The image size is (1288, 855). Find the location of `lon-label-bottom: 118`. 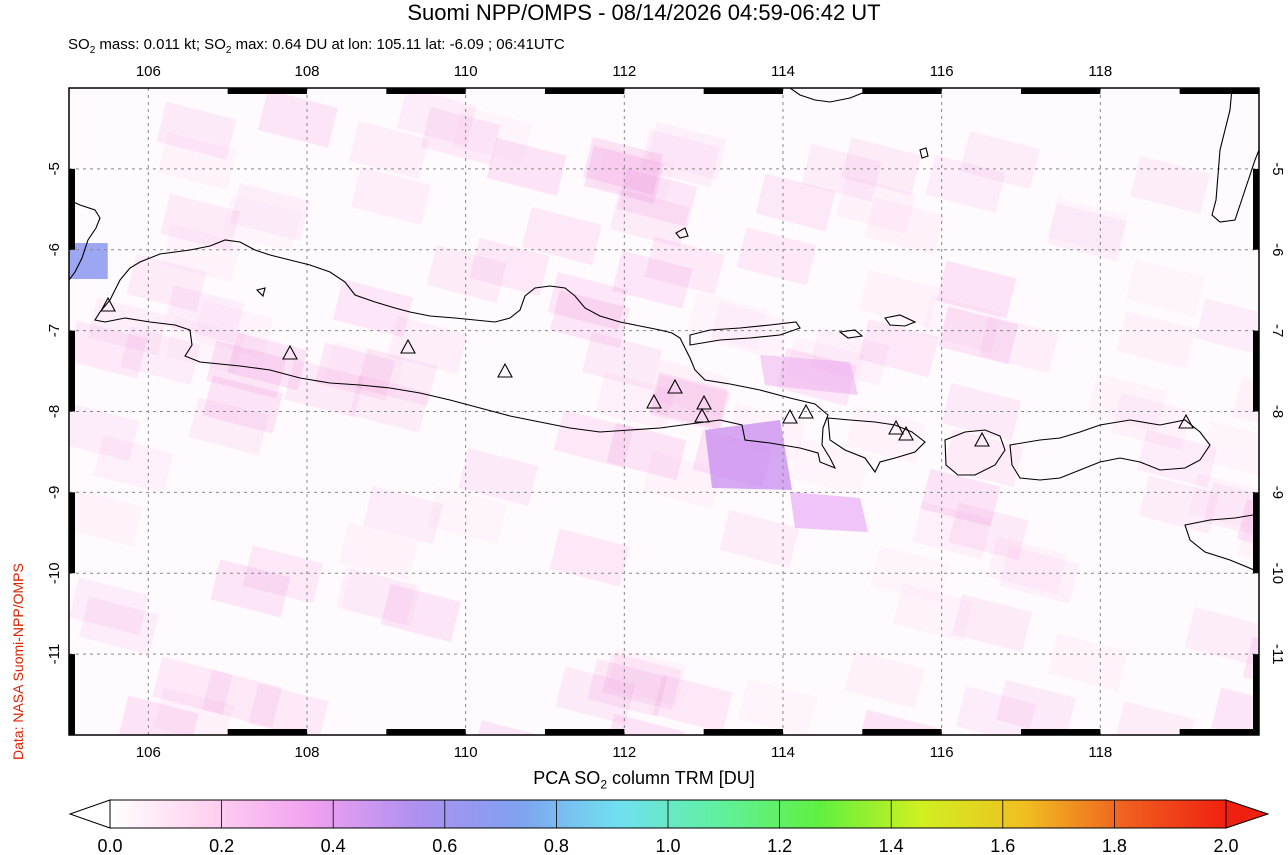

lon-label-bottom: 118 is located at coordinates (1100, 752).